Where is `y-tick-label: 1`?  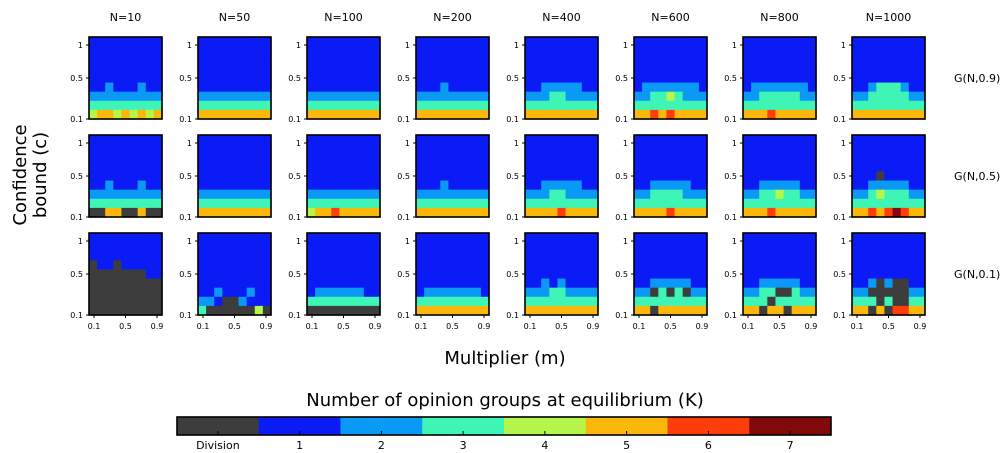 y-tick-label: 1 is located at coordinates (843, 241).